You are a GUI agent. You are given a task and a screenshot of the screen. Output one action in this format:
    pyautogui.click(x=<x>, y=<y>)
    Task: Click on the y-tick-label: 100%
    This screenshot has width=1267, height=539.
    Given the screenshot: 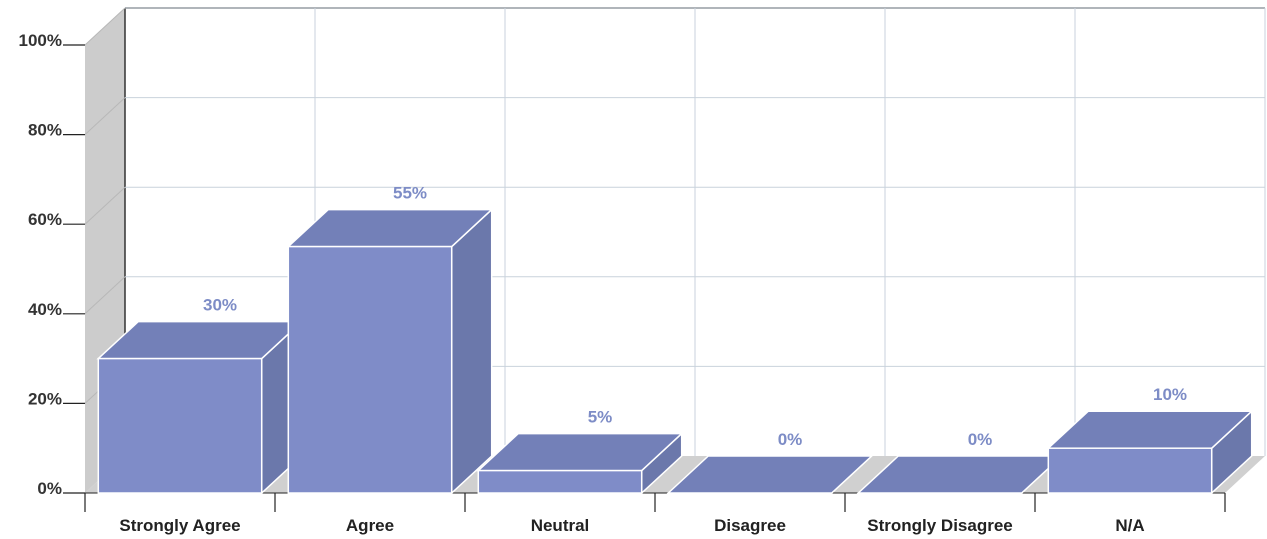 What is the action you would take?
    pyautogui.click(x=40, y=40)
    